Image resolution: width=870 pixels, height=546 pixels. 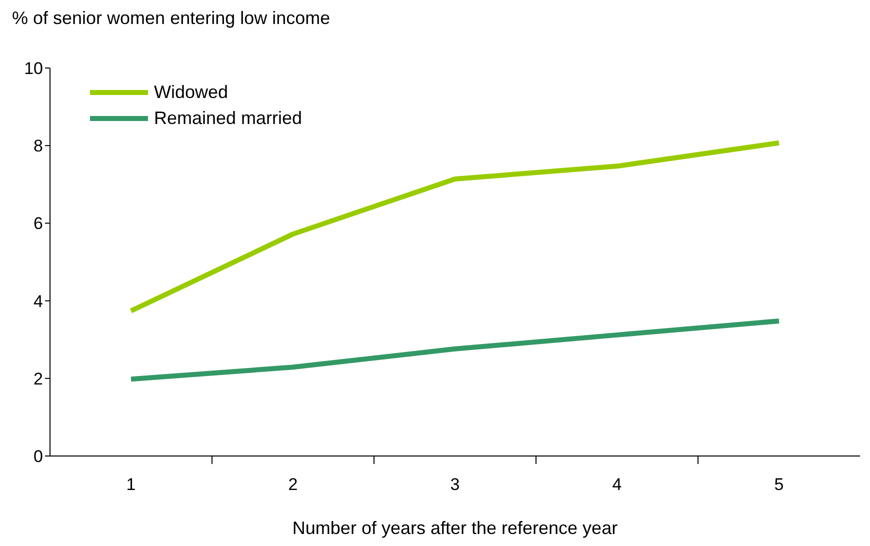 I want to click on y-tick-label: 8, so click(x=38, y=146).